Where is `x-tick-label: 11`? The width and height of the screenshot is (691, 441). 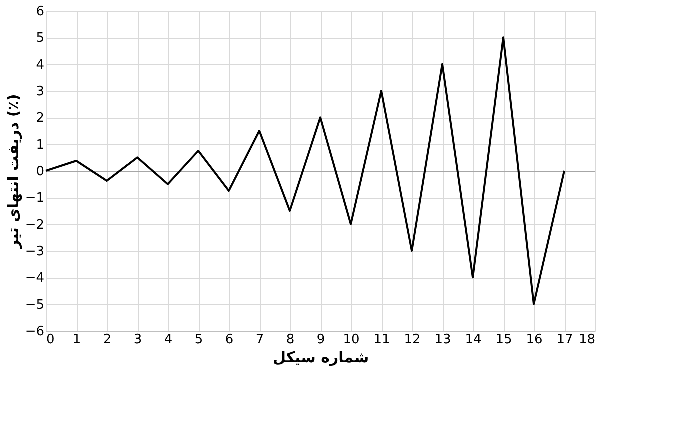 x-tick-label: 11 is located at coordinates (382, 340).